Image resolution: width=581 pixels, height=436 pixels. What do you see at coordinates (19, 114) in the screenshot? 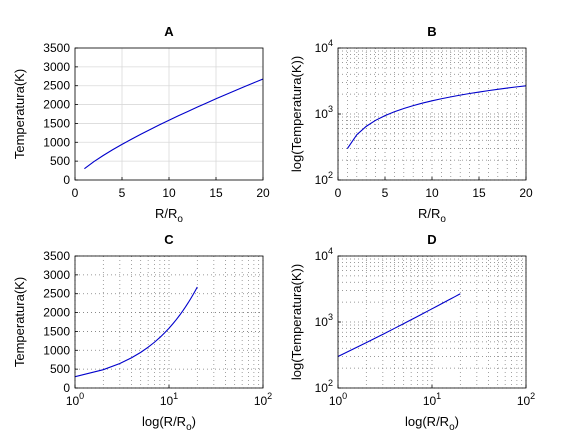
I see `panel-a-ylabel: Temperatura(K)` at bounding box center [19, 114].